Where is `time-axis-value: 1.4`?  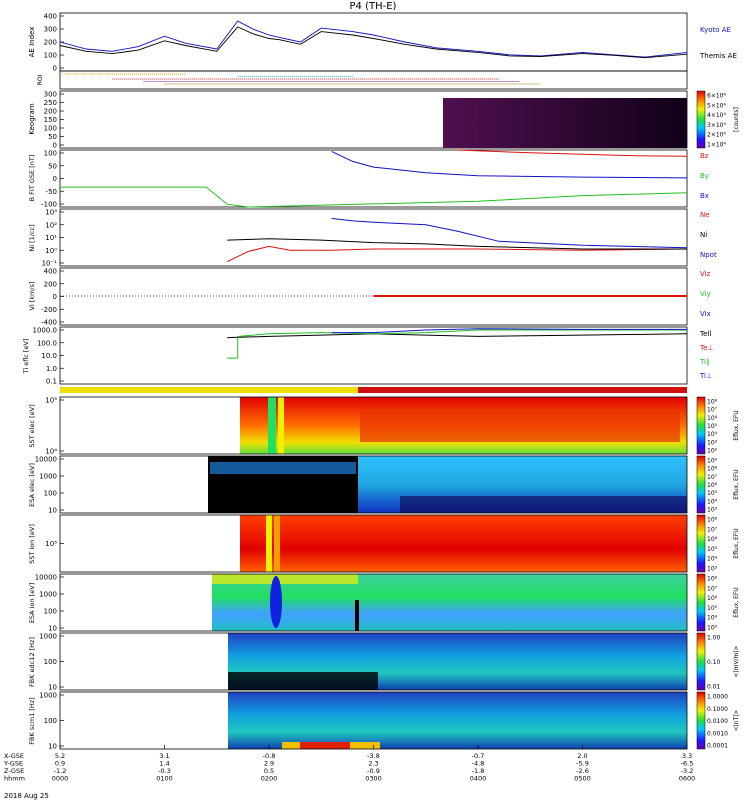
time-axis-value: 1.4 is located at coordinates (164, 764).